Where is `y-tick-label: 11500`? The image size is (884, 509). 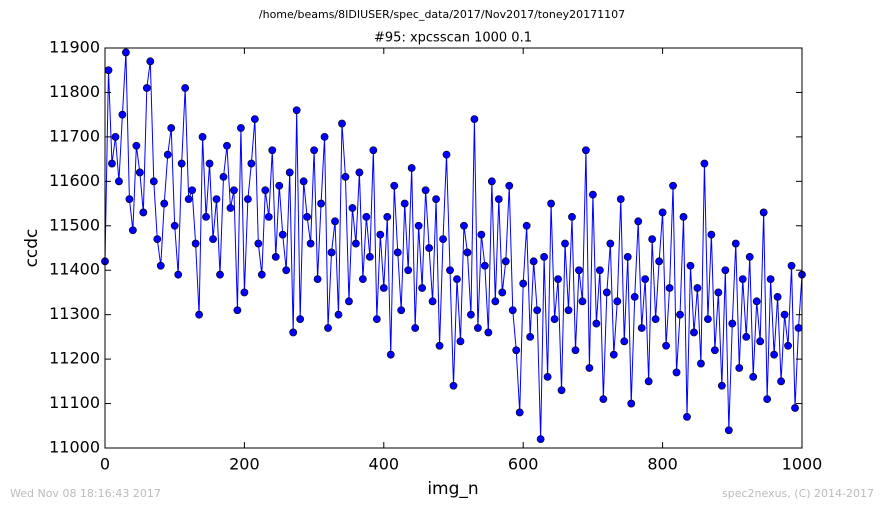
y-tick-label: 11500 is located at coordinates (74, 224).